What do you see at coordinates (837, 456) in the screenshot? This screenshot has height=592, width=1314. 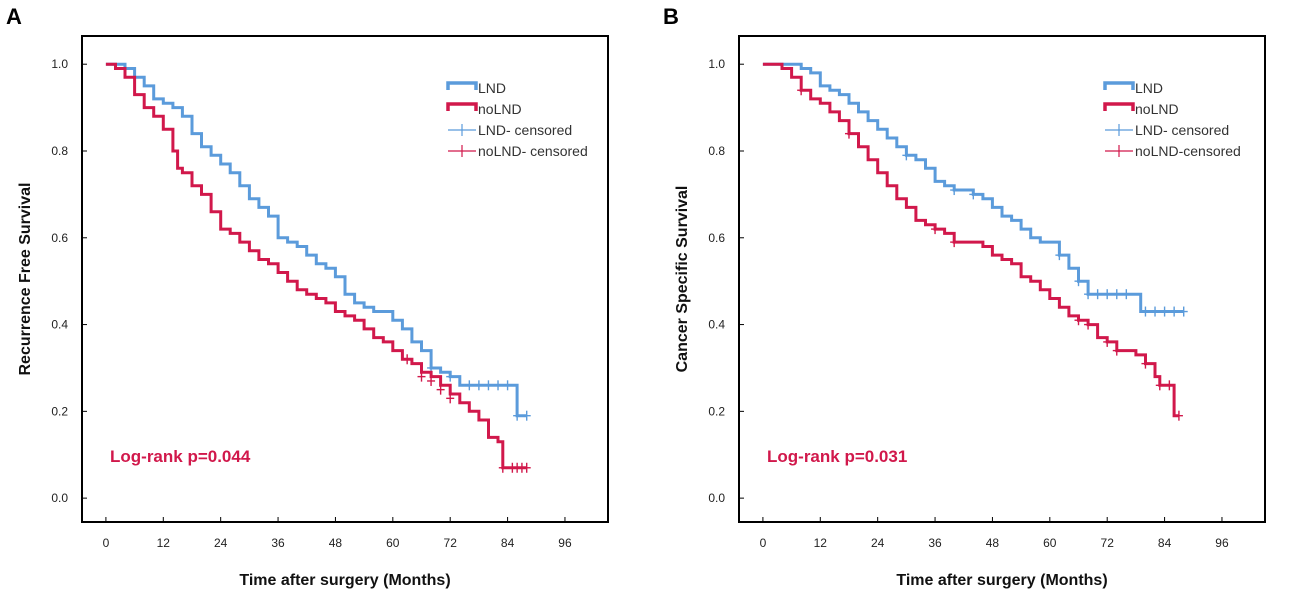 I see `log-rank-p-value: Log-rank p=0.031` at bounding box center [837, 456].